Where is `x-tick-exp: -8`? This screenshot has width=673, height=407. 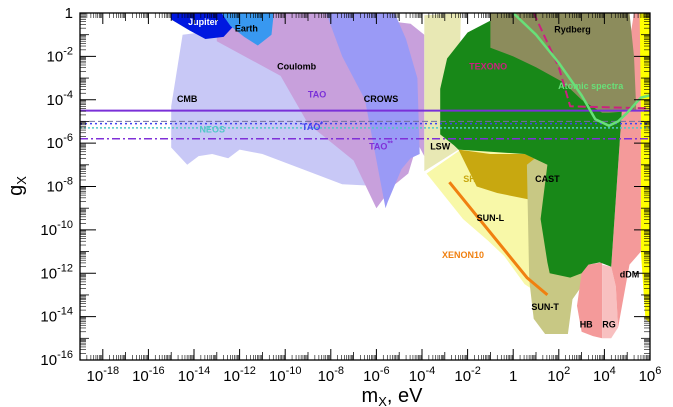 x-tick-exp: -8 is located at coordinates (339, 371).